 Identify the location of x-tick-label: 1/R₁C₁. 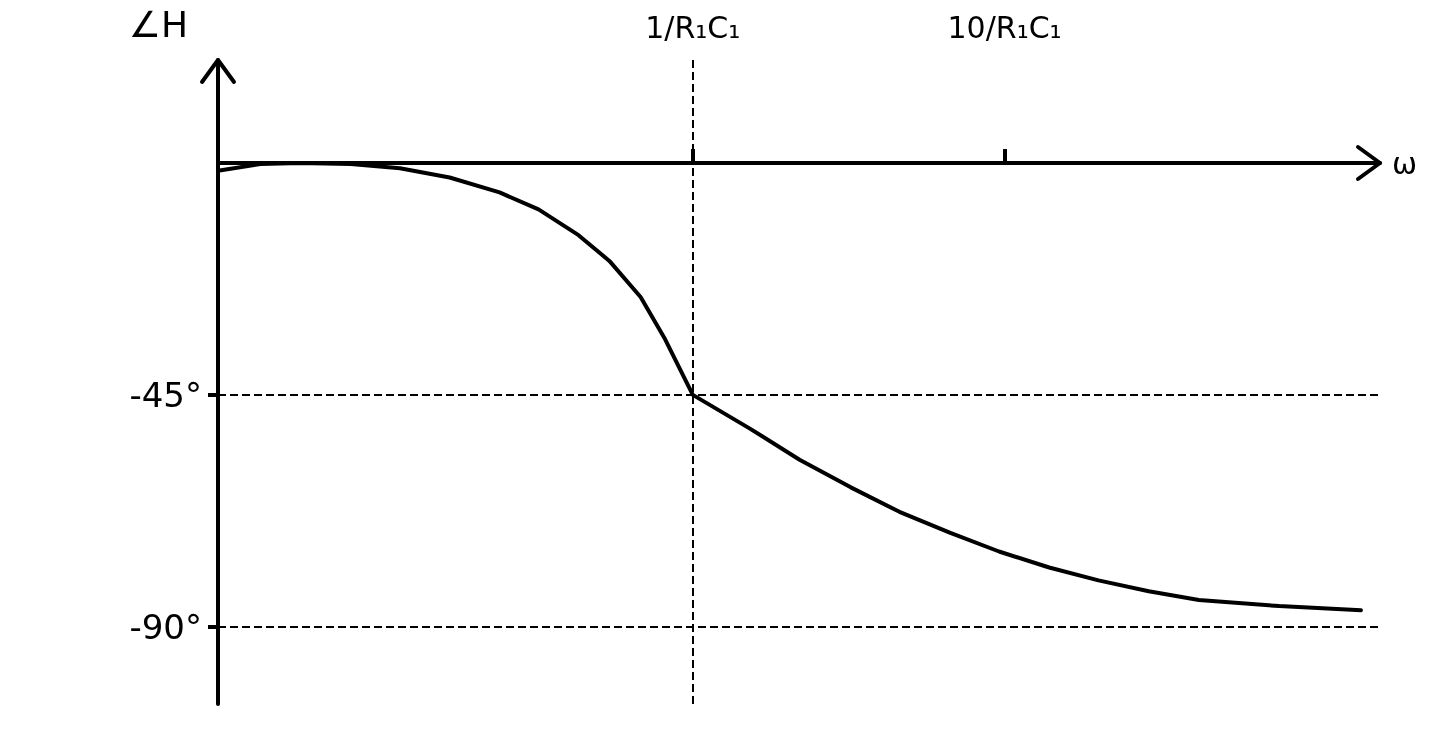
(693, 27).